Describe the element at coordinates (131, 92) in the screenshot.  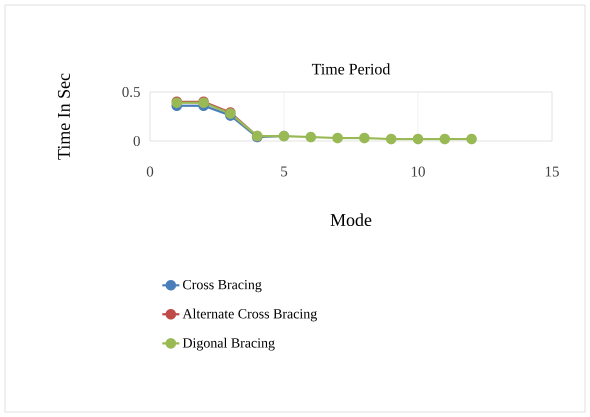
I see `y-tick-label: 0.5` at that location.